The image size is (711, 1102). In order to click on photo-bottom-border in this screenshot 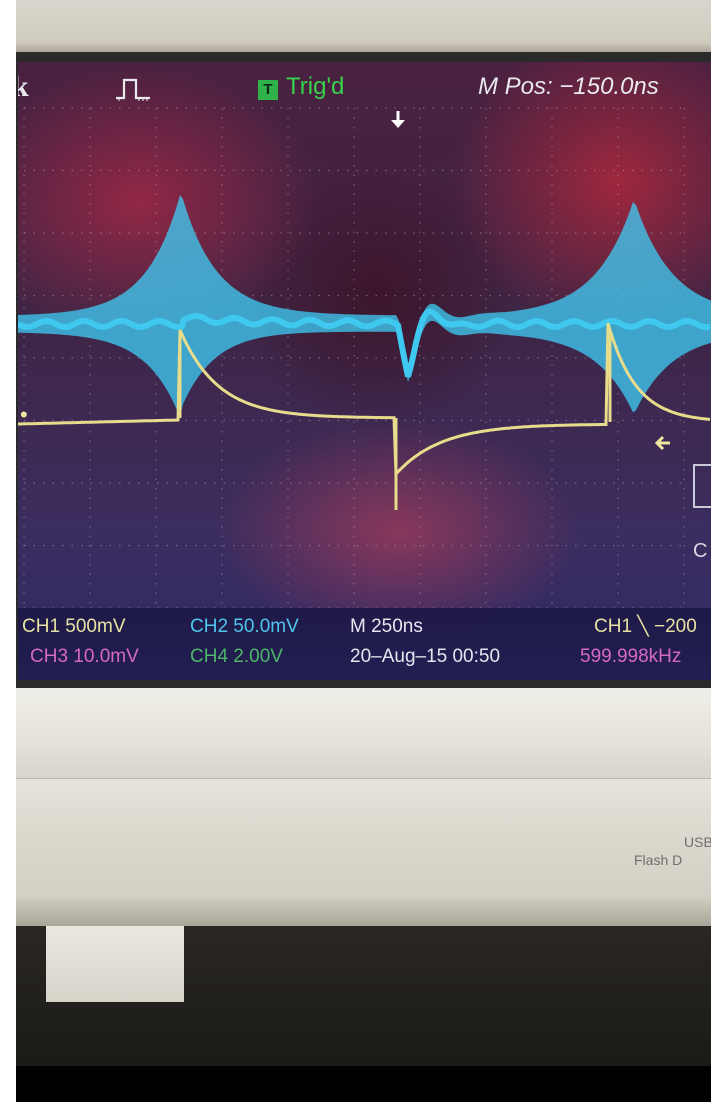, I will do `click(363, 1084)`.